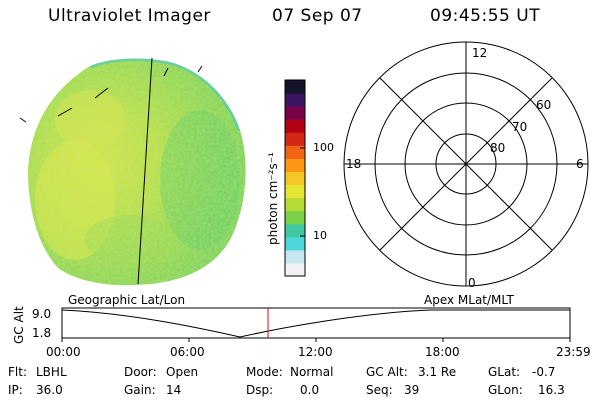 The width and height of the screenshot is (600, 400). I want to click on dsp-label: Dsp:, so click(260, 390).